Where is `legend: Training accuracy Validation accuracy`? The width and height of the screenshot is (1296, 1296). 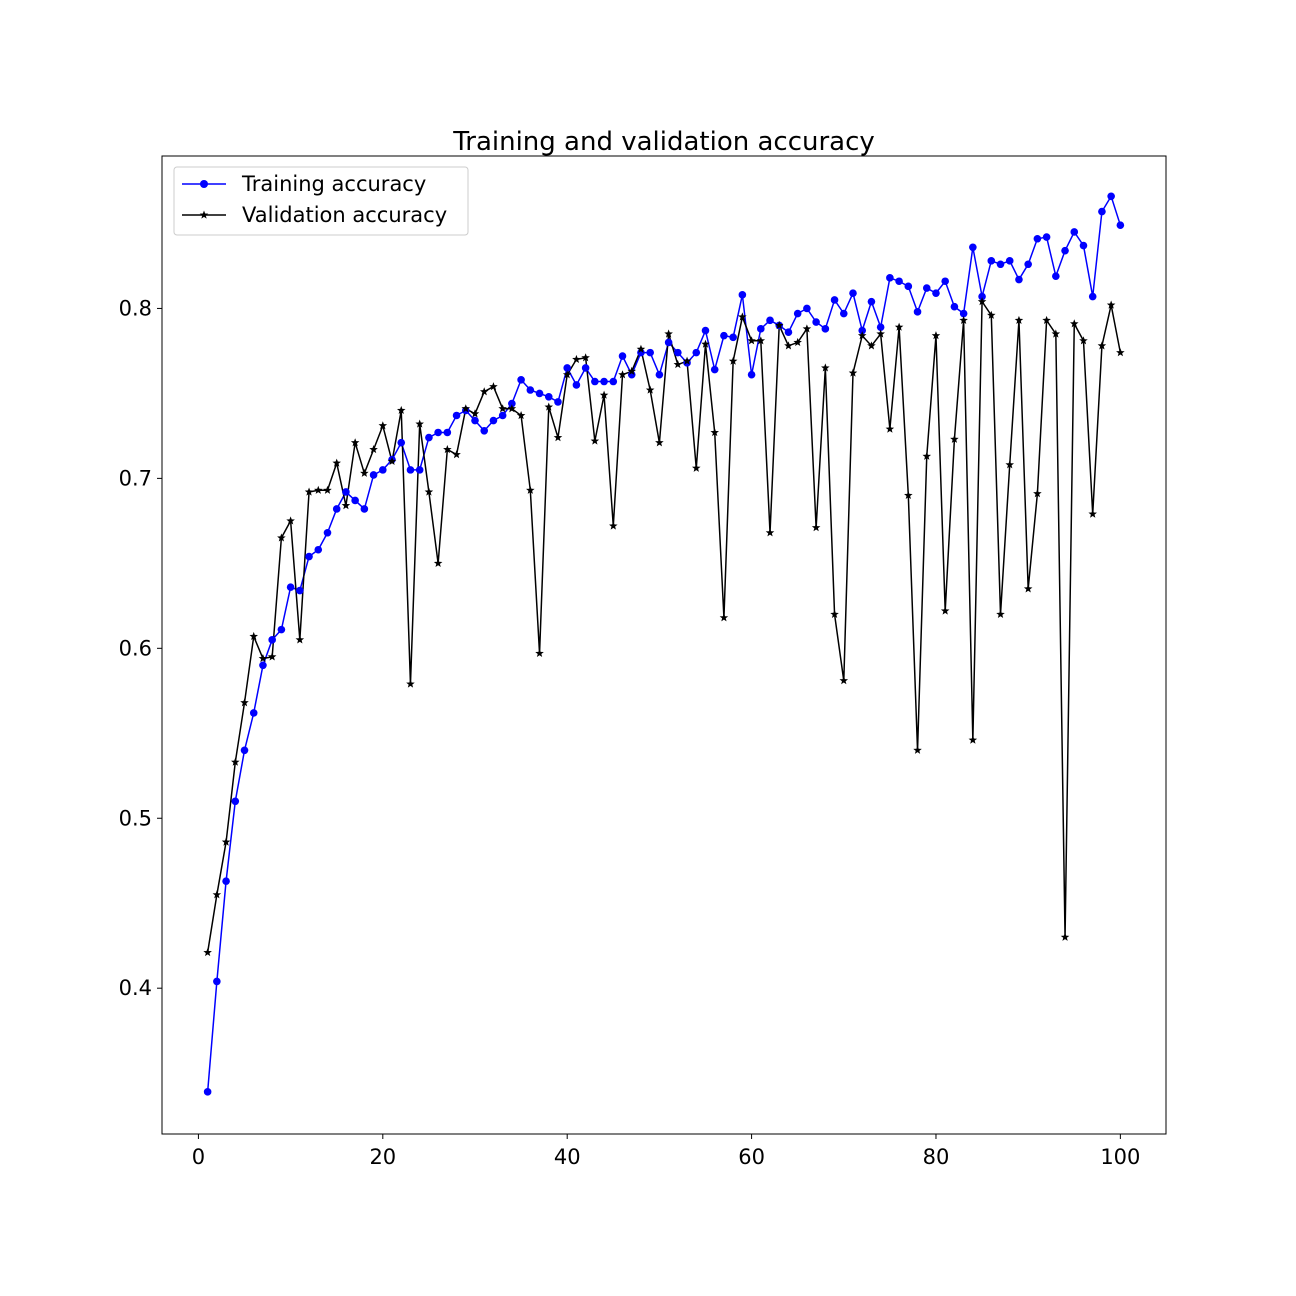
legend: Training accuracy Validation accuracy is located at coordinates (321, 201).